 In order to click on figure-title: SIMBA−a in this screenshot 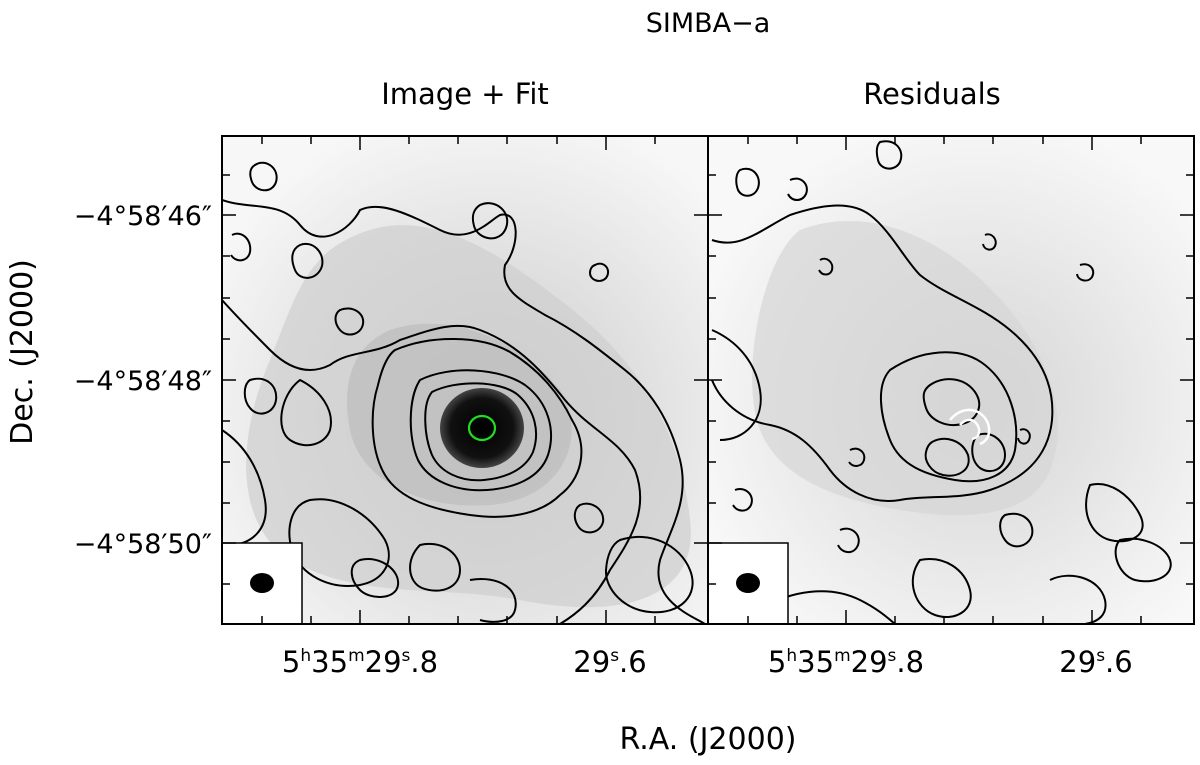, I will do `click(708, 23)`.